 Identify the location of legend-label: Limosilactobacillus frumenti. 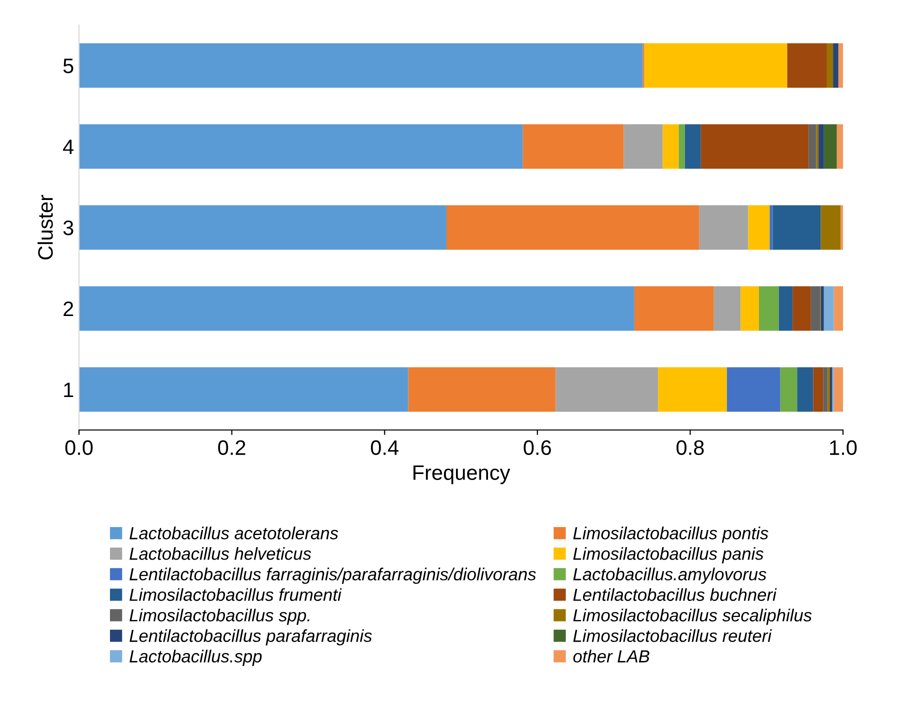
(236, 594).